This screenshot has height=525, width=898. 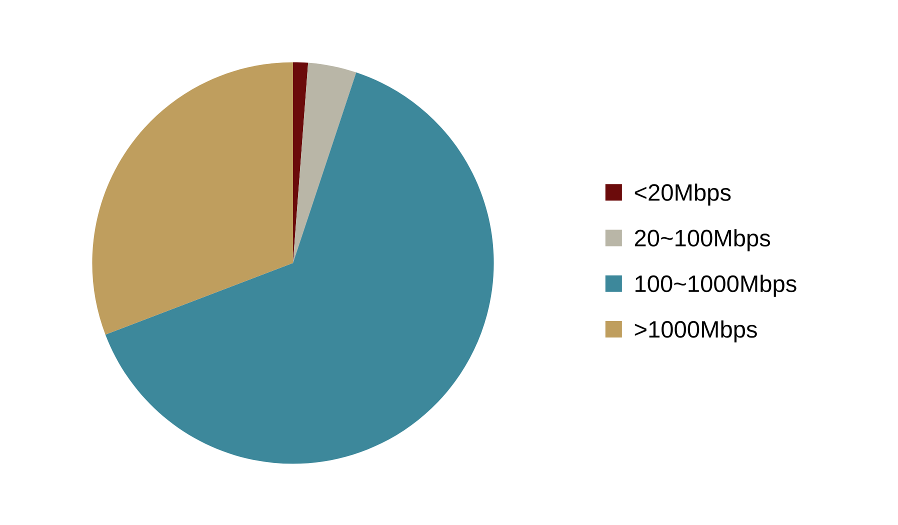 I want to click on legend-label: <20Mbps, so click(x=682, y=195).